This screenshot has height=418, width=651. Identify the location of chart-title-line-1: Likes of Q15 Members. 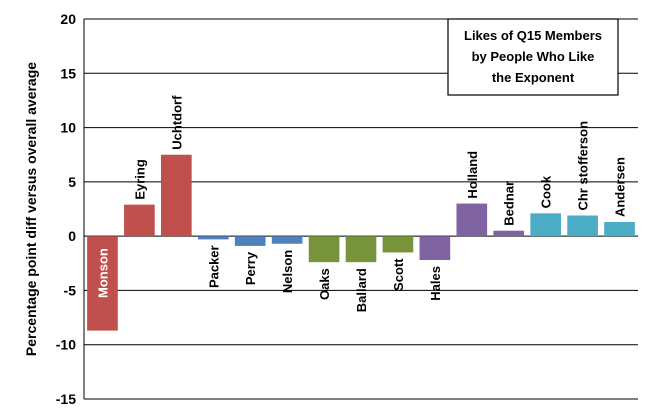
(533, 35).